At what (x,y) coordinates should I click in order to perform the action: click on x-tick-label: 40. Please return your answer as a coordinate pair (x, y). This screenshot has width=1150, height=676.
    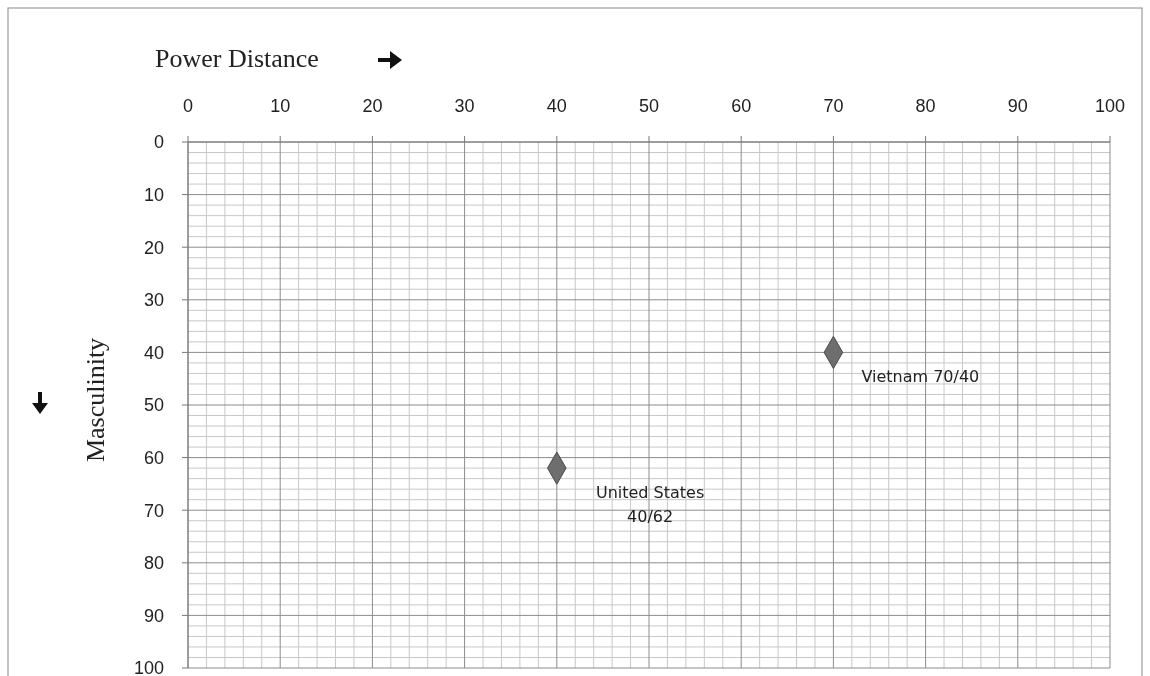
    Looking at the image, I should click on (556, 106).